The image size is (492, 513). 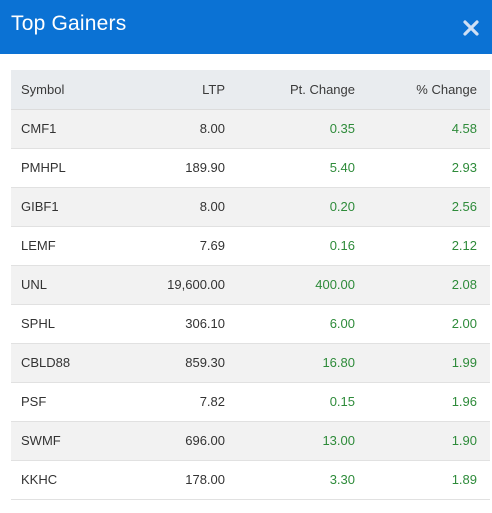 I want to click on table-row: SWMF 696.00 13.00 1.90, so click(x=250, y=441).